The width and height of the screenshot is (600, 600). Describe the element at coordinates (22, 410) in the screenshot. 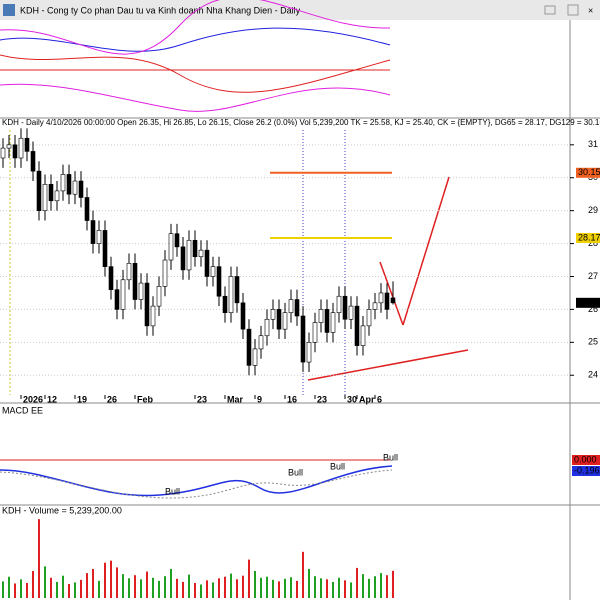

I see `macd-title: MACD EE` at that location.